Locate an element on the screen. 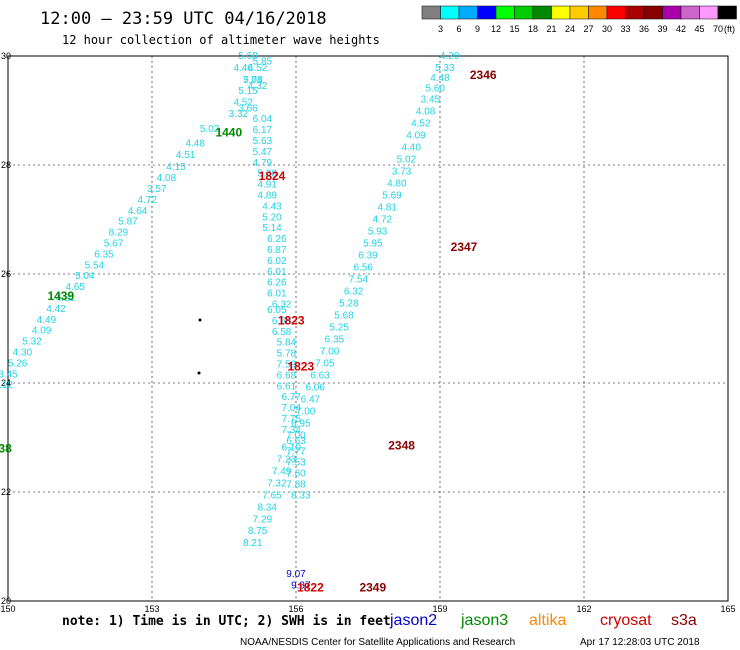  y-tick-label: 28 is located at coordinates (6, 165).